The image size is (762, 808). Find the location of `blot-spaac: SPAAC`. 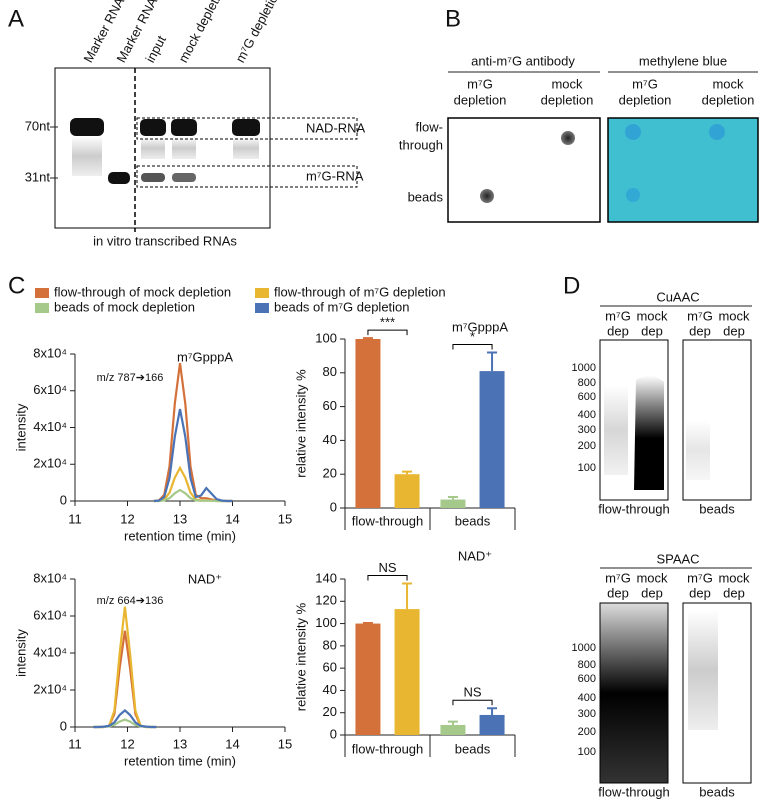

blot-spaac: SPAAC is located at coordinates (675, 667).